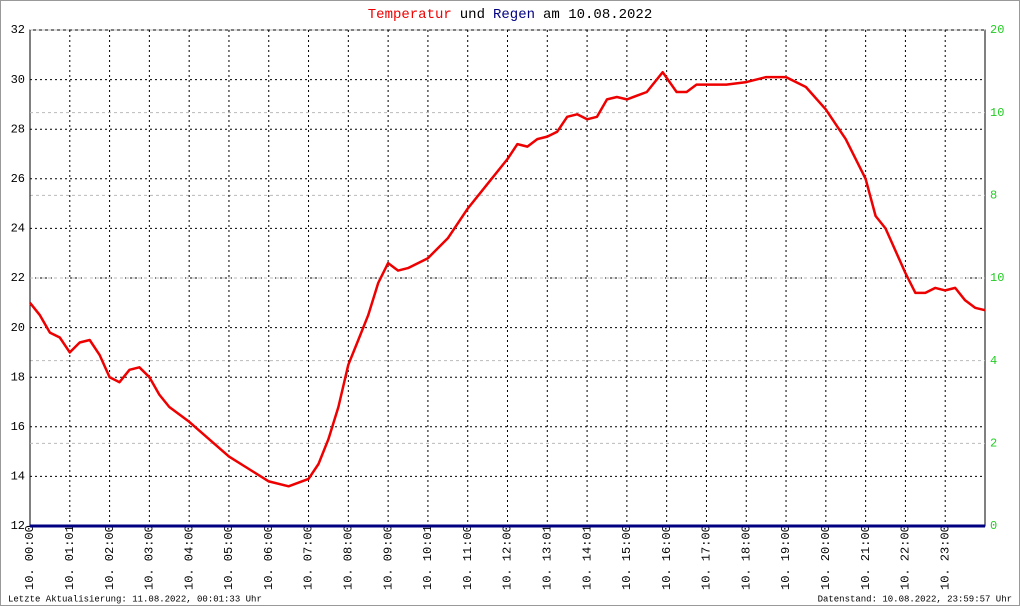  I want to click on y-tick-label: 18, so click(18, 377).